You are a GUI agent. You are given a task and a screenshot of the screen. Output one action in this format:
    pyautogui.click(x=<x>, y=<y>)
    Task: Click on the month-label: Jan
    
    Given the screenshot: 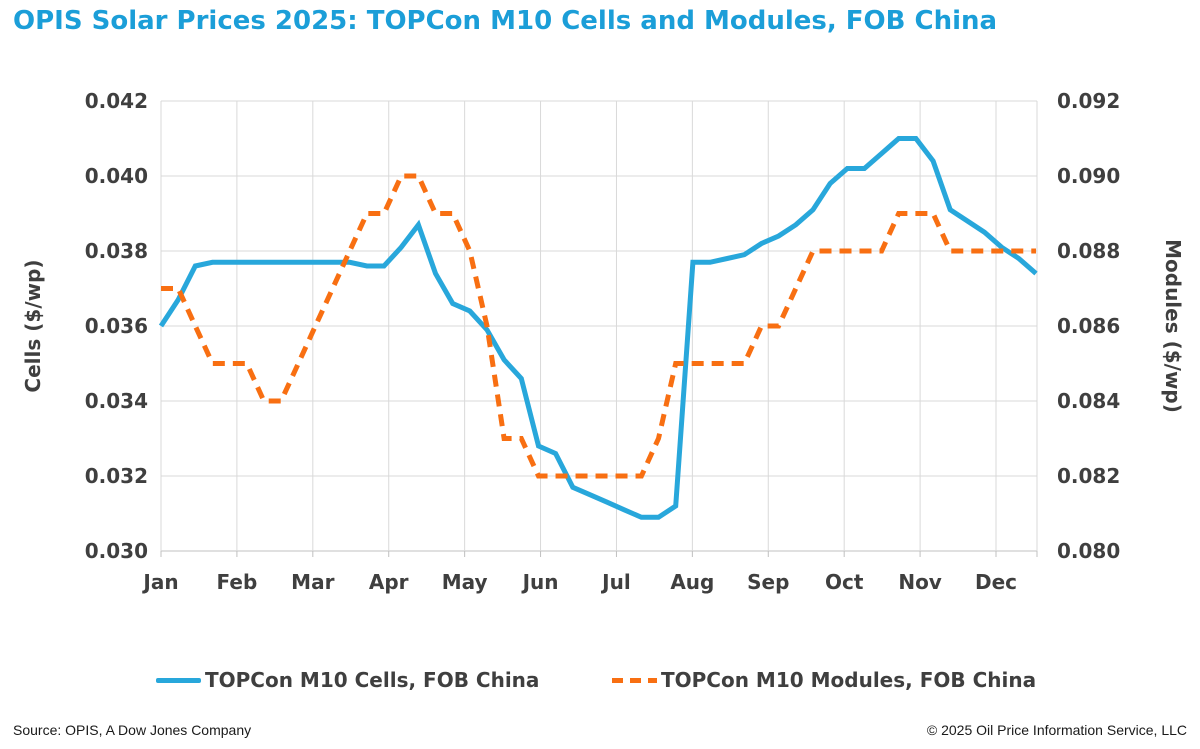 What is the action you would take?
    pyautogui.click(x=159, y=582)
    